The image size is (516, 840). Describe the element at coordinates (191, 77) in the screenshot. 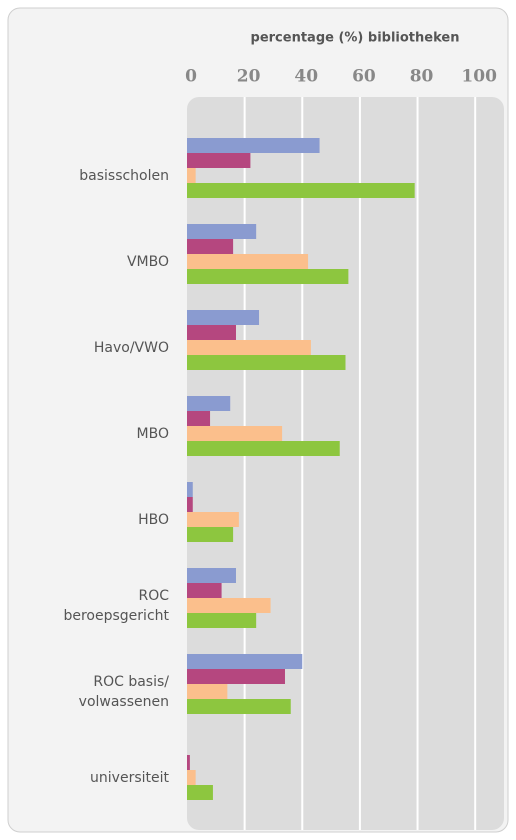

I see `x-tick-label: 0` at that location.